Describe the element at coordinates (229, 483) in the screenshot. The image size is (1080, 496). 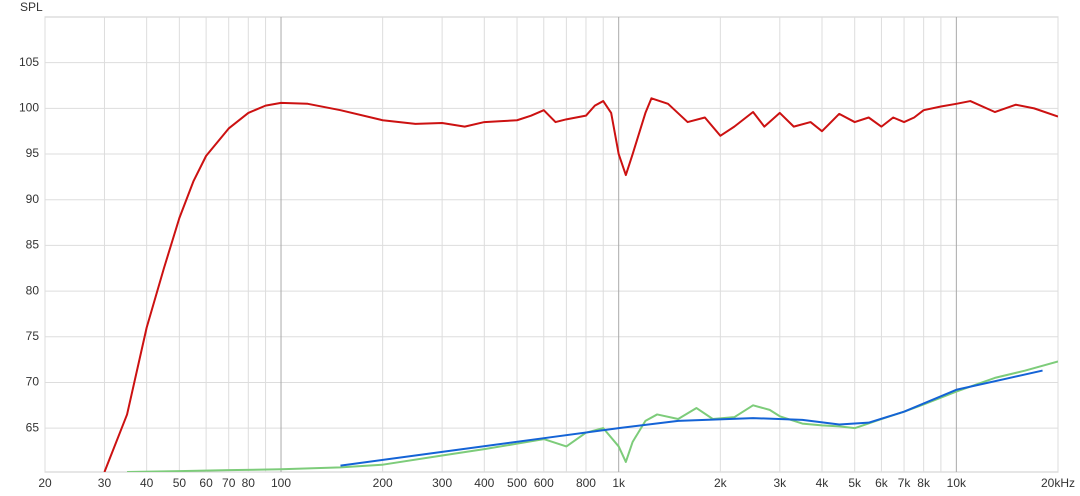
I see `x-tick-label: 70` at that location.